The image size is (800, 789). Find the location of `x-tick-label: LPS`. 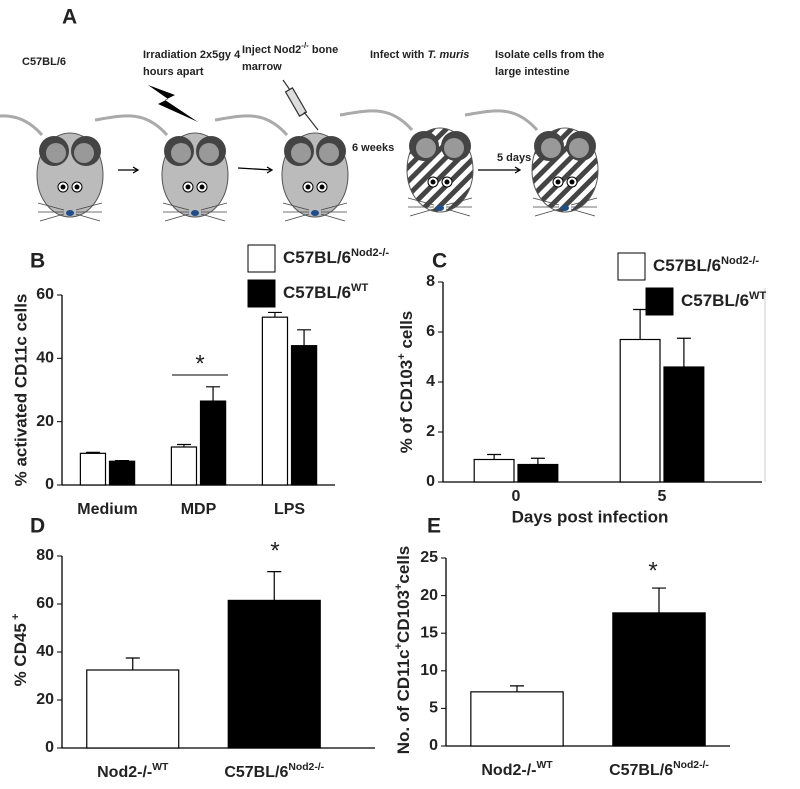

x-tick-label: LPS is located at coordinates (289, 509).